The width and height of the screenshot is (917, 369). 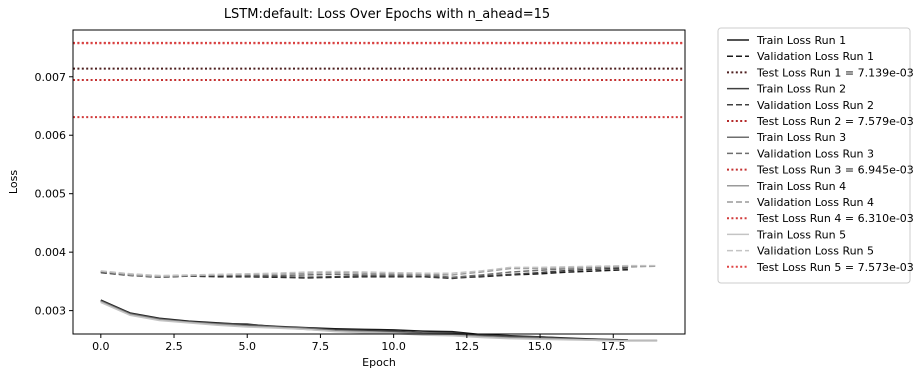 I want to click on legend-label: Validation Loss Run 3, so click(x=815, y=153).